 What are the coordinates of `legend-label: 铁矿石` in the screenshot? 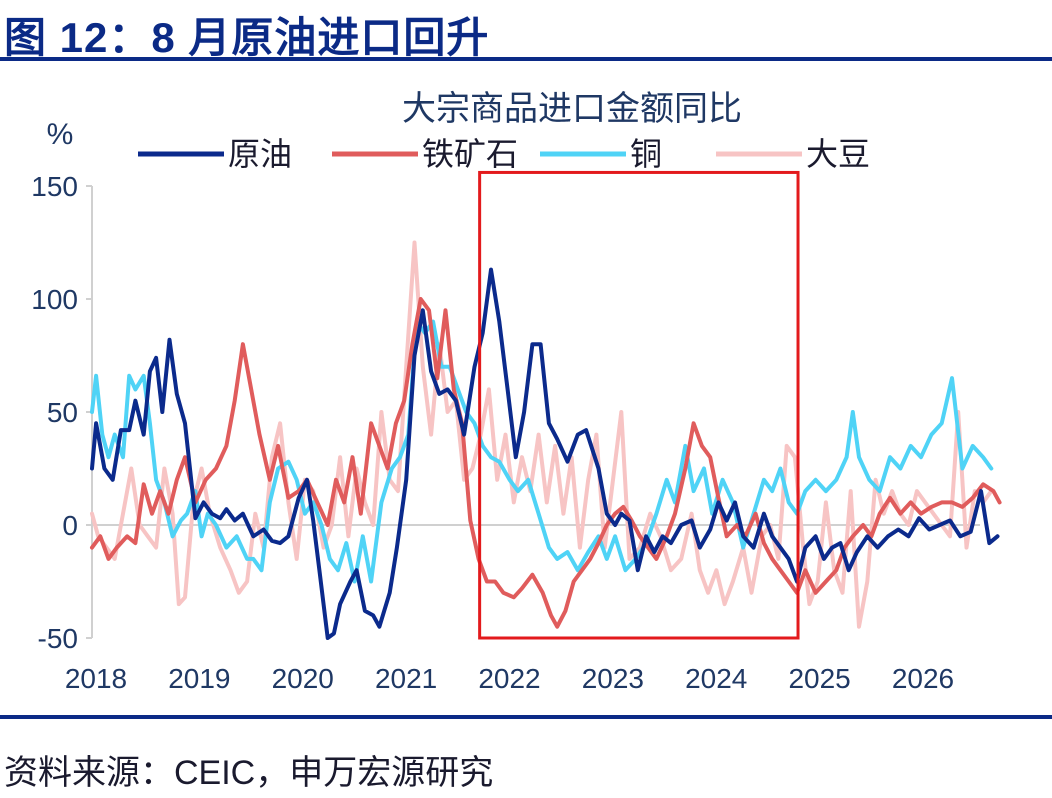 It's located at (470, 154).